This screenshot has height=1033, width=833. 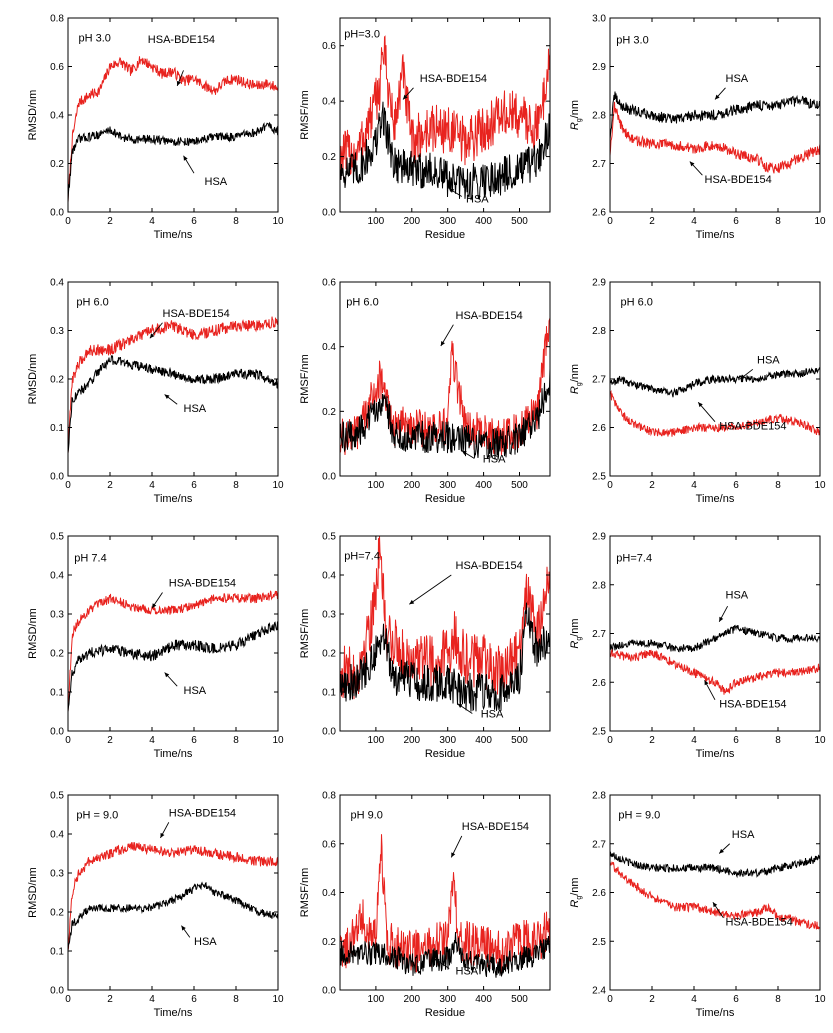 What do you see at coordinates (430, 589) in the screenshot?
I see `annotation-arrow` at bounding box center [430, 589].